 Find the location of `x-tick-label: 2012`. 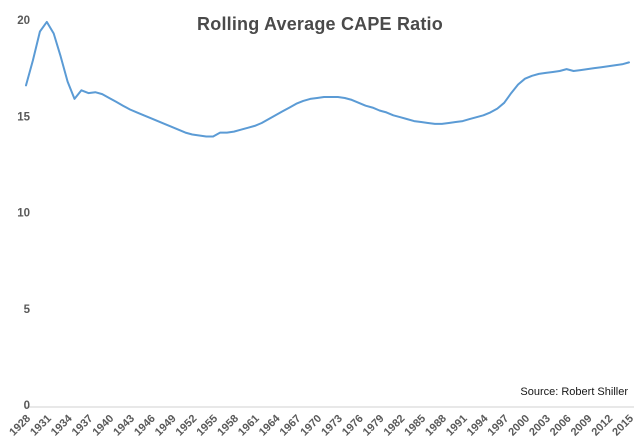

x-tick-label: 2012 is located at coordinates (603, 426).